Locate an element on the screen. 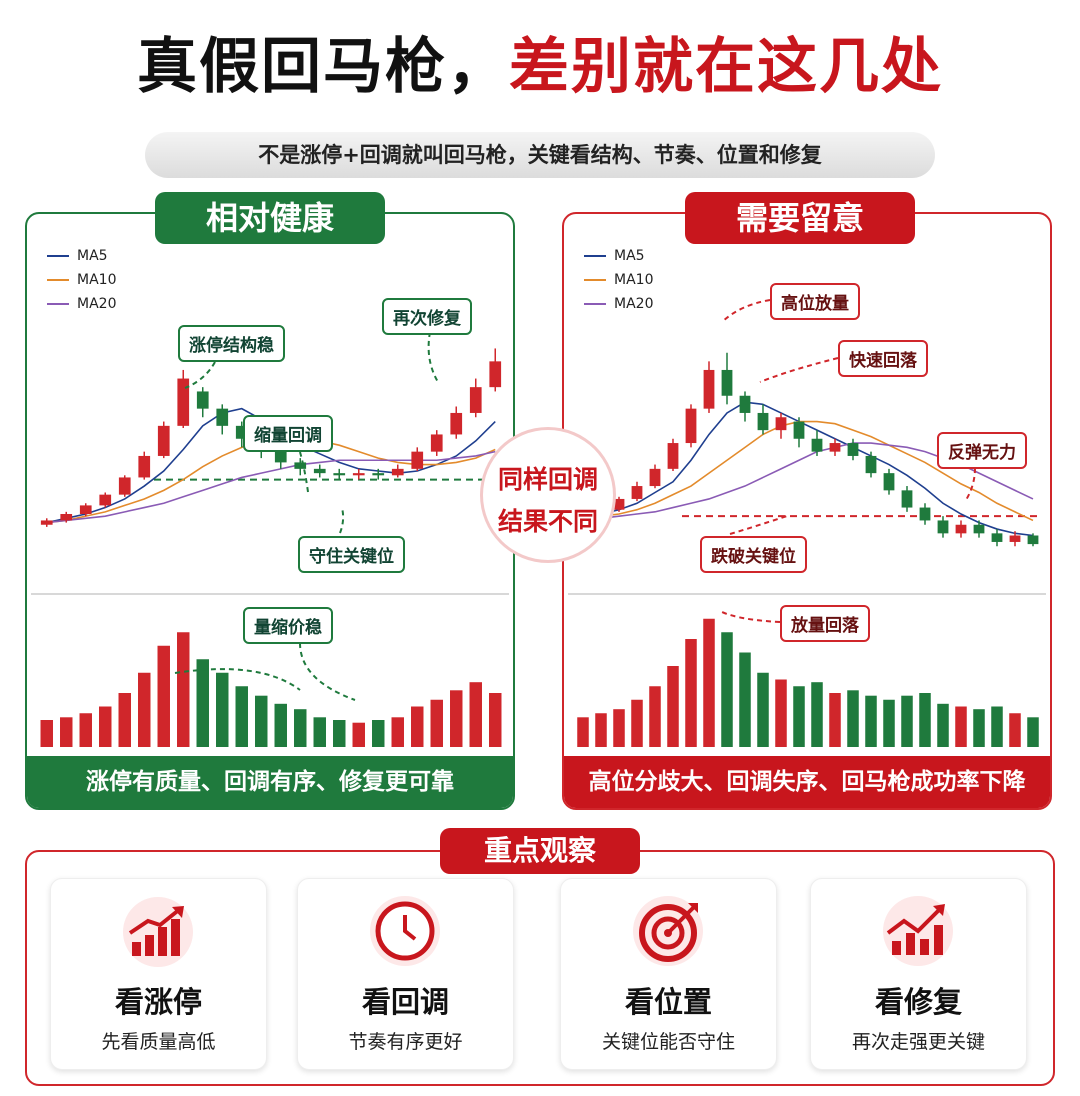  center-badge: 同样回调 结果不同 is located at coordinates (548, 495).